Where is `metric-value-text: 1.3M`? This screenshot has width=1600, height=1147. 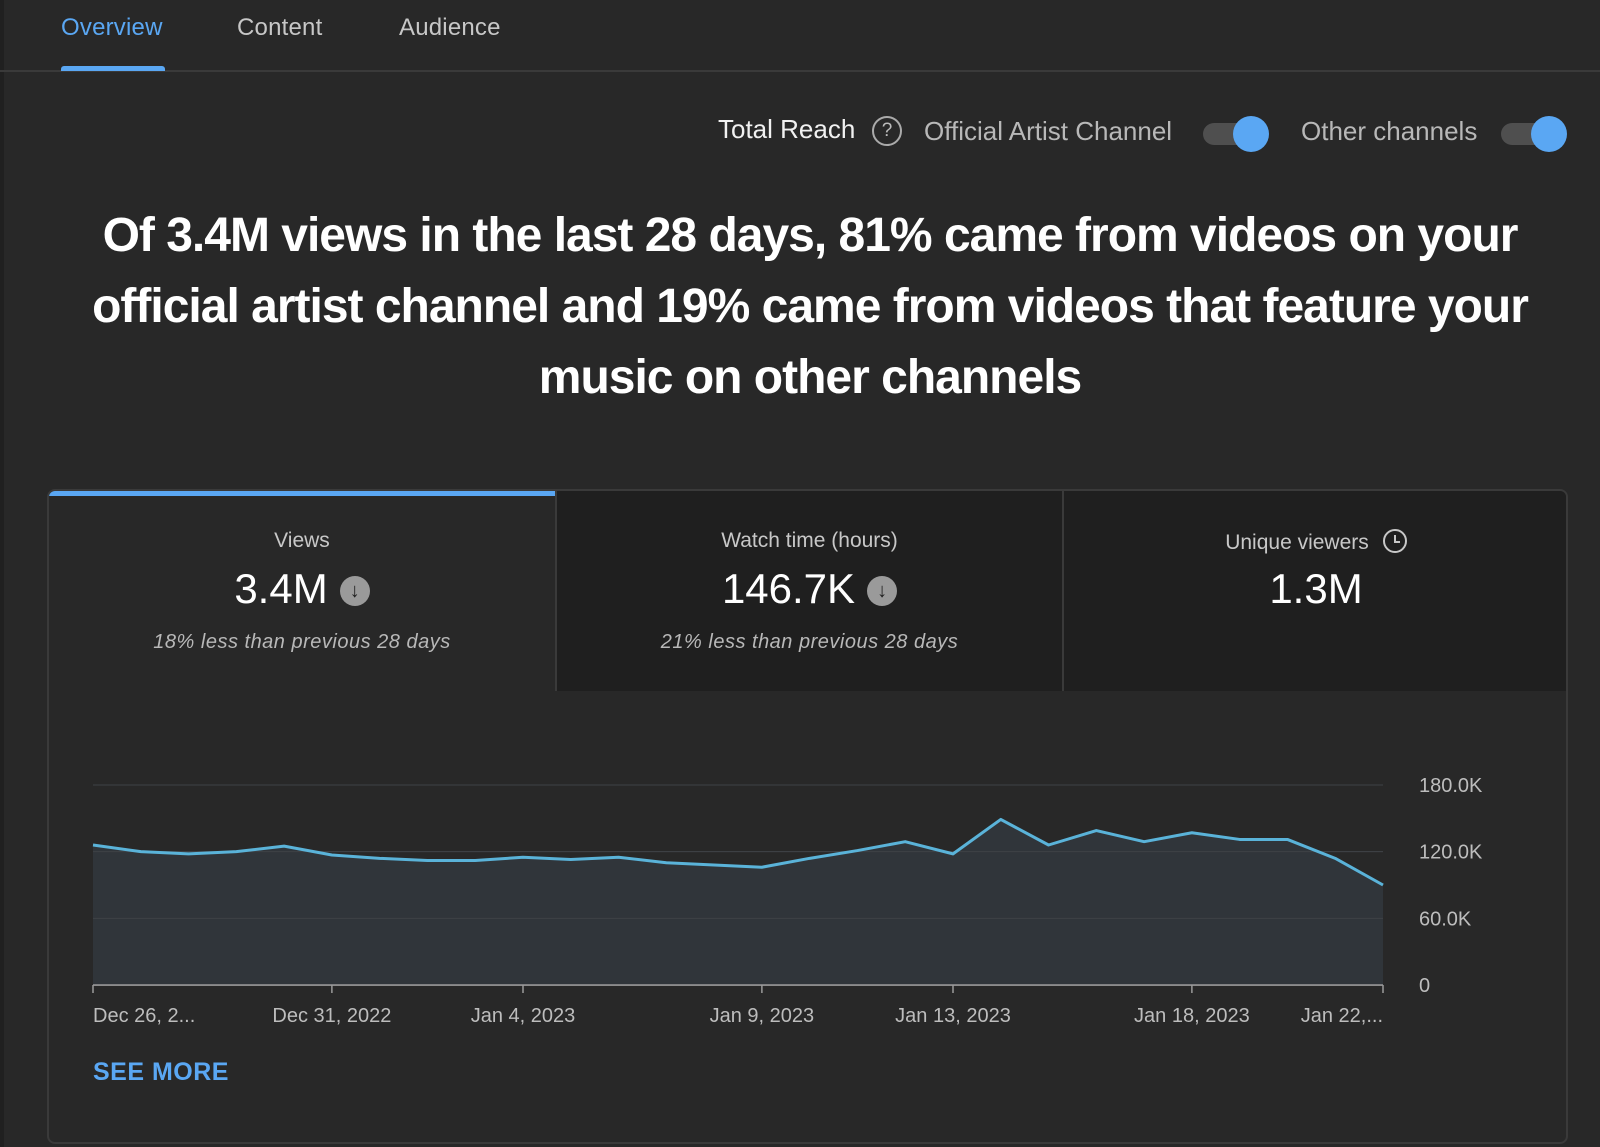
metric-value-text: 1.3M is located at coordinates (1316, 588).